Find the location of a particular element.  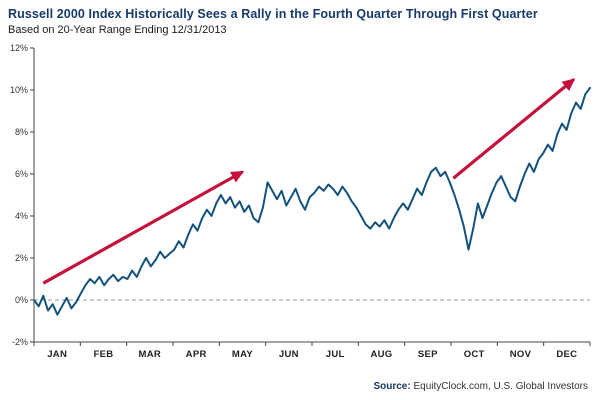

x-month-label: JUL is located at coordinates (335, 354).